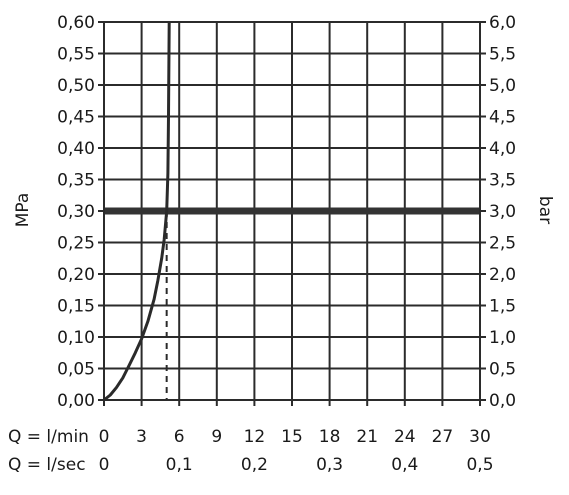 The height and width of the screenshot is (495, 569). What do you see at coordinates (502, 307) in the screenshot?
I see `y-tick-label-right: 1,5` at bounding box center [502, 307].